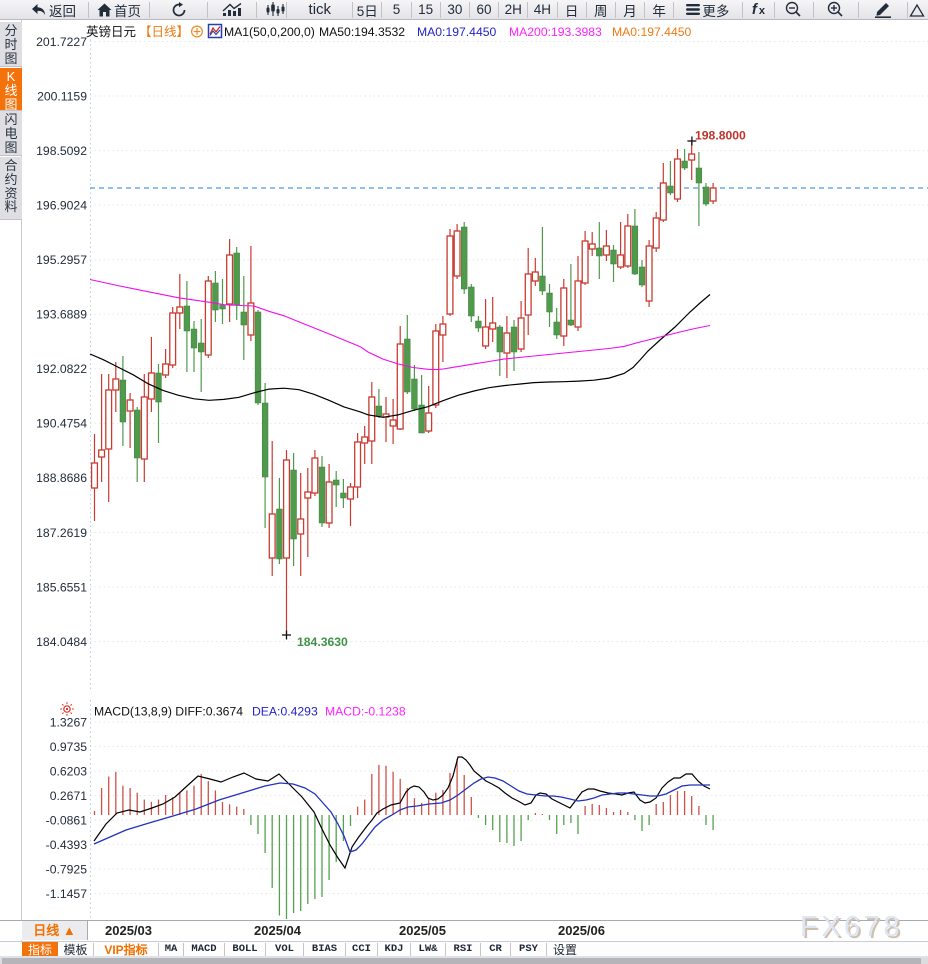  I want to click on svg-text: MACD(13,8,9) DIFF:0.3674, so click(168, 712).